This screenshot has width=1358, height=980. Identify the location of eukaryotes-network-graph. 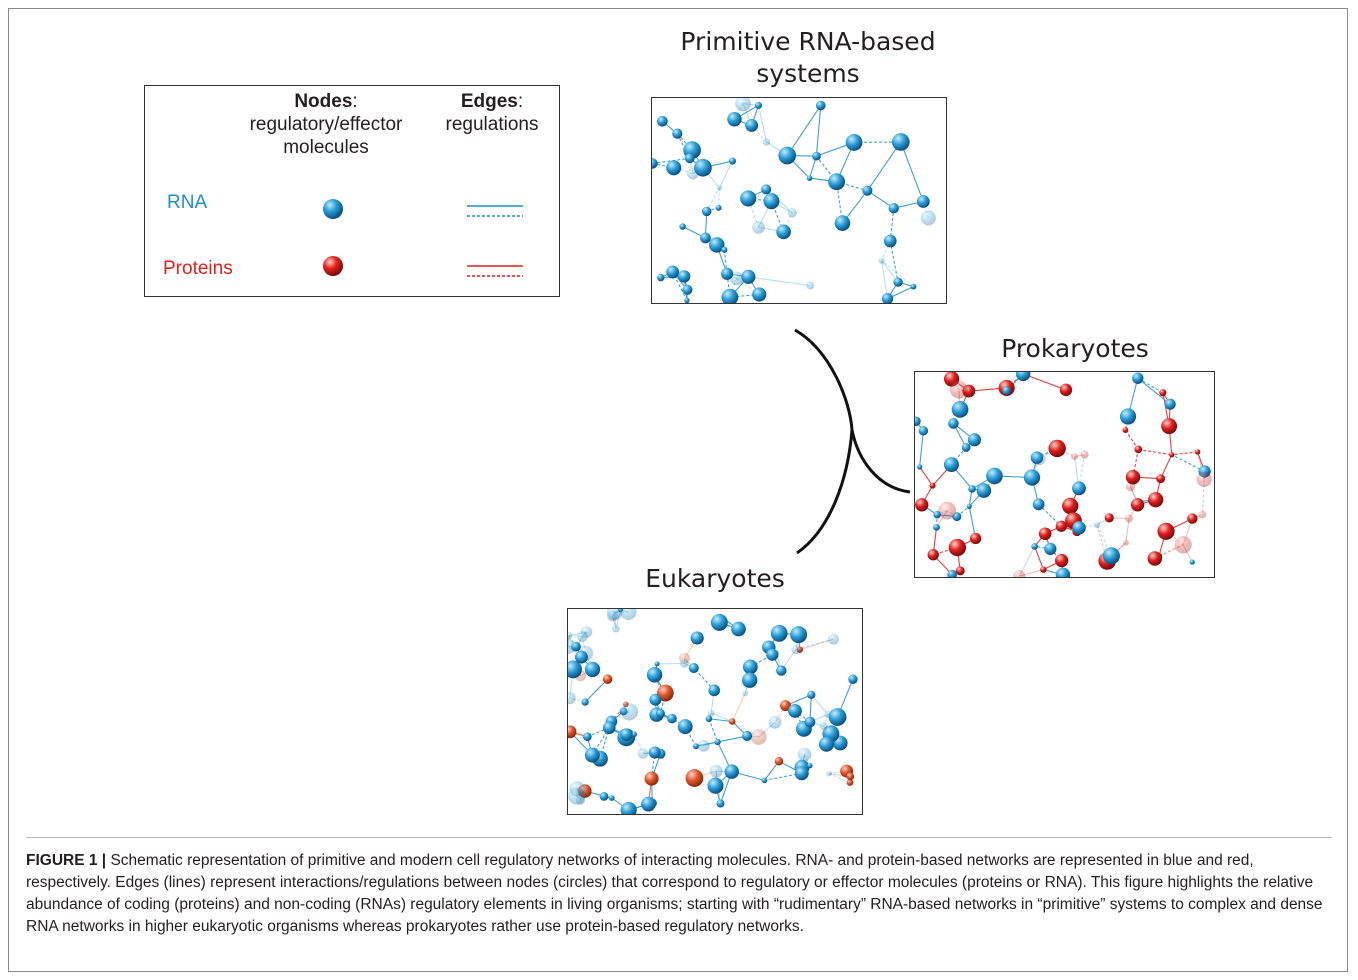
(713, 711).